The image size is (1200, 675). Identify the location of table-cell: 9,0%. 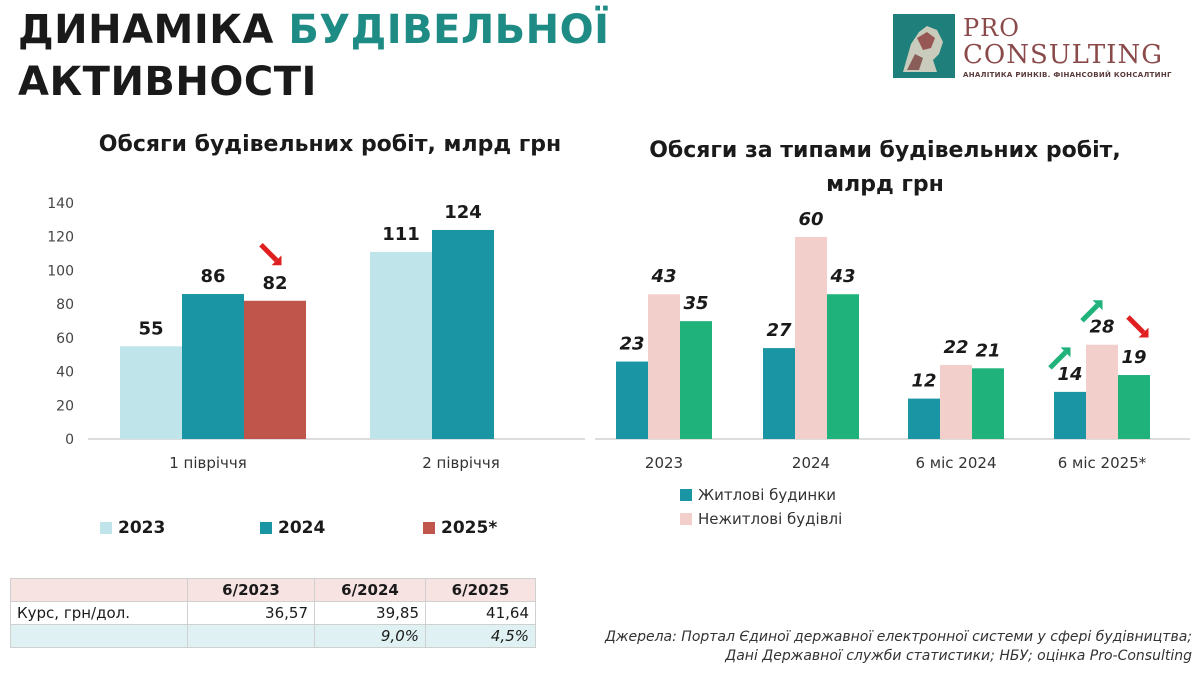
(370, 636).